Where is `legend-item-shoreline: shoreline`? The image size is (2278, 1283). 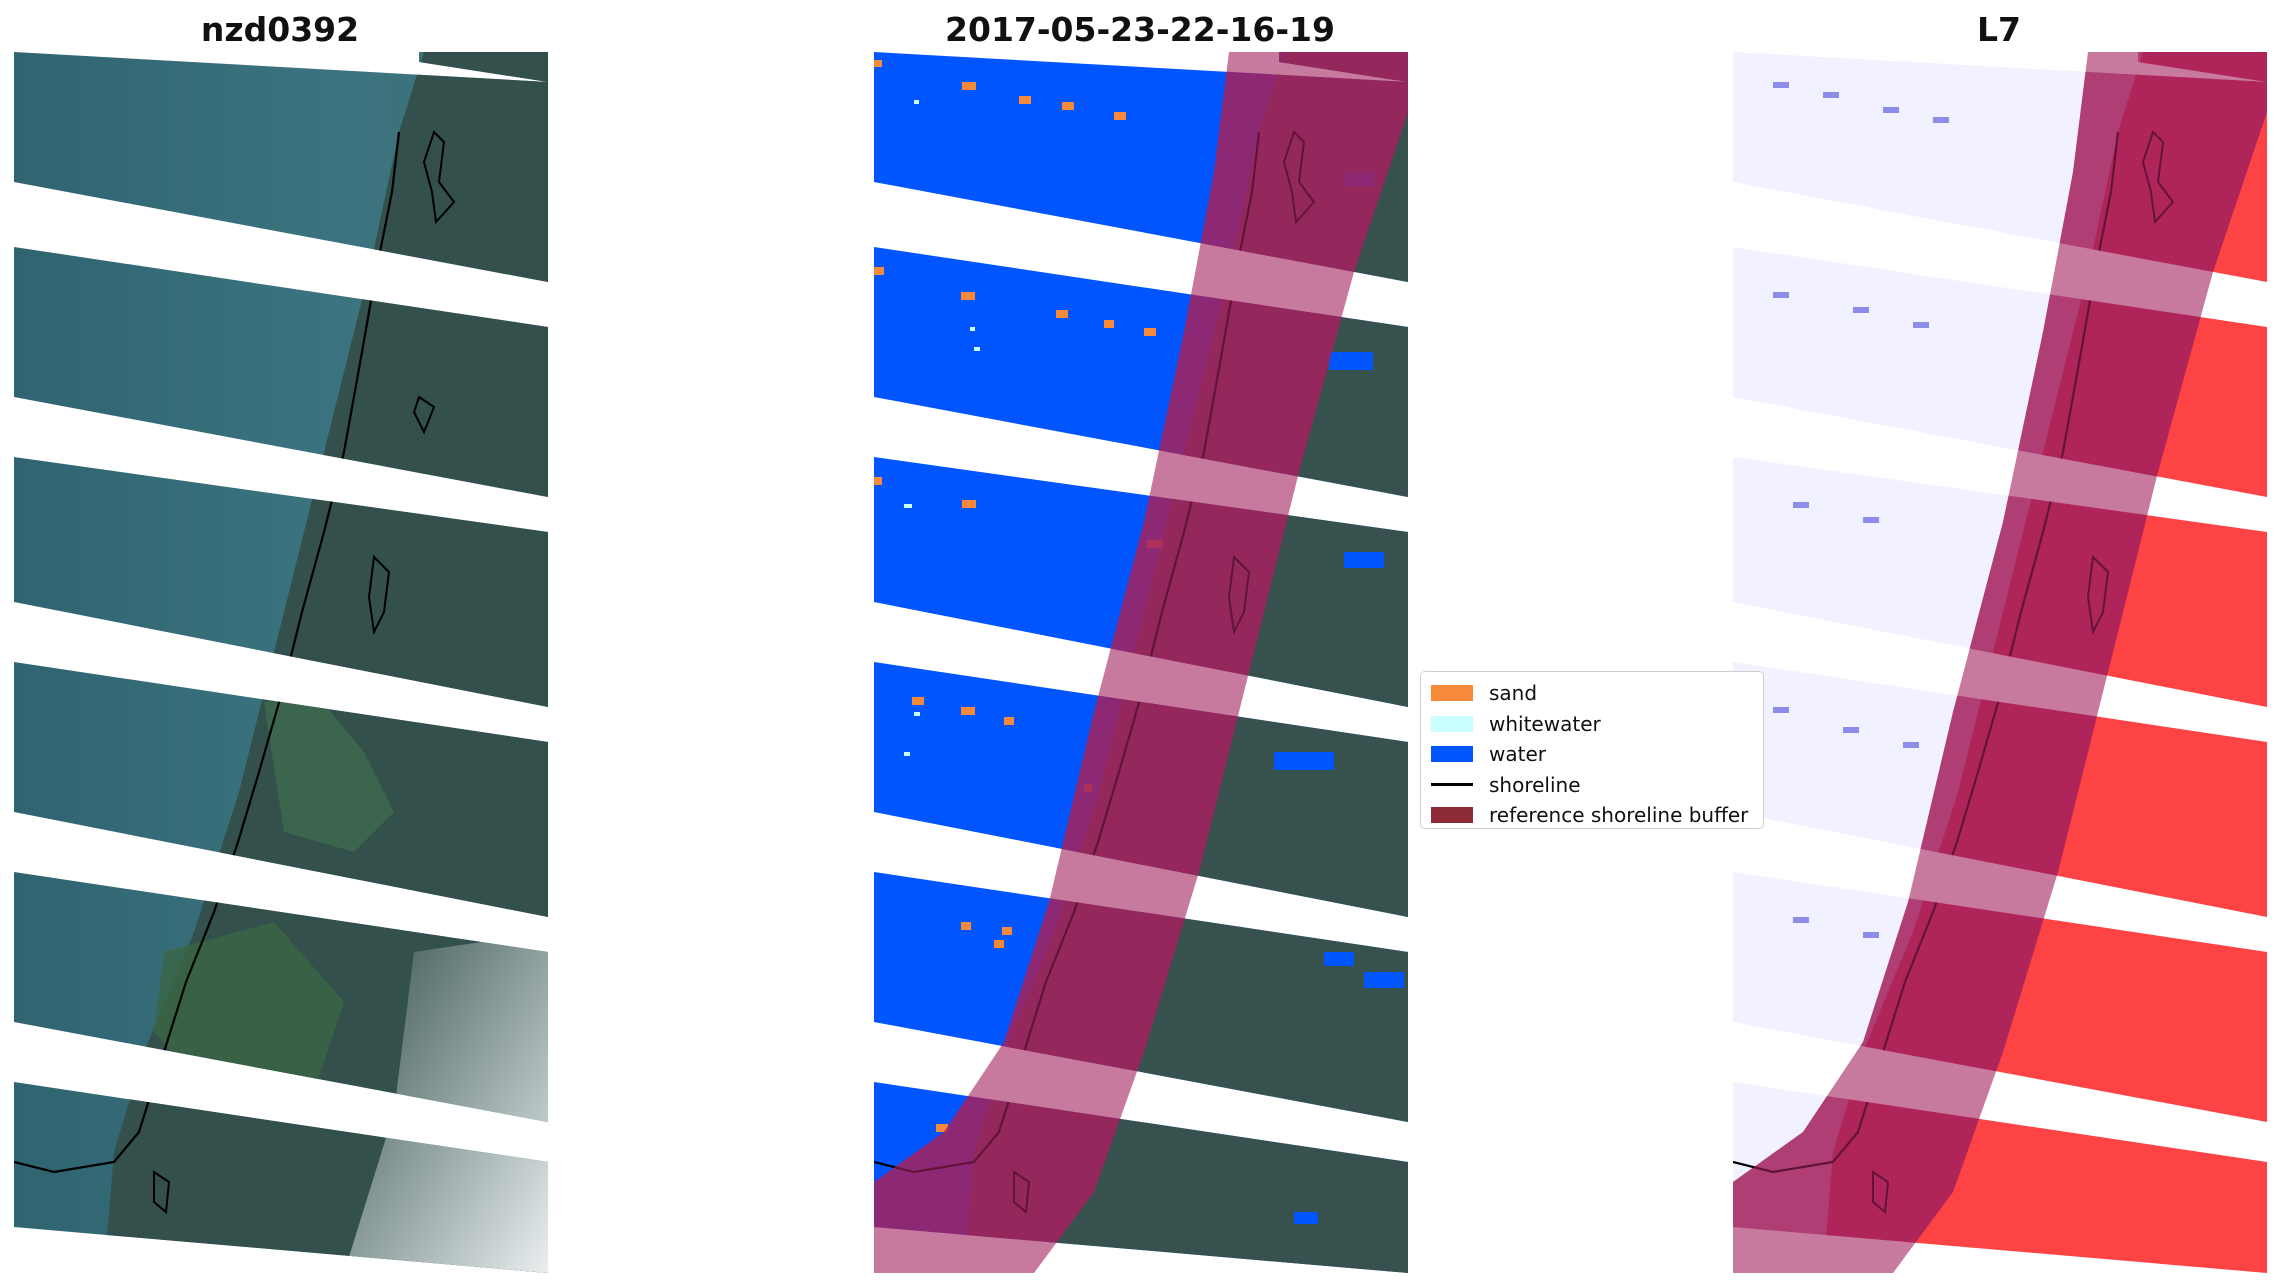 legend-item-shoreline: shoreline is located at coordinates (1592, 785).